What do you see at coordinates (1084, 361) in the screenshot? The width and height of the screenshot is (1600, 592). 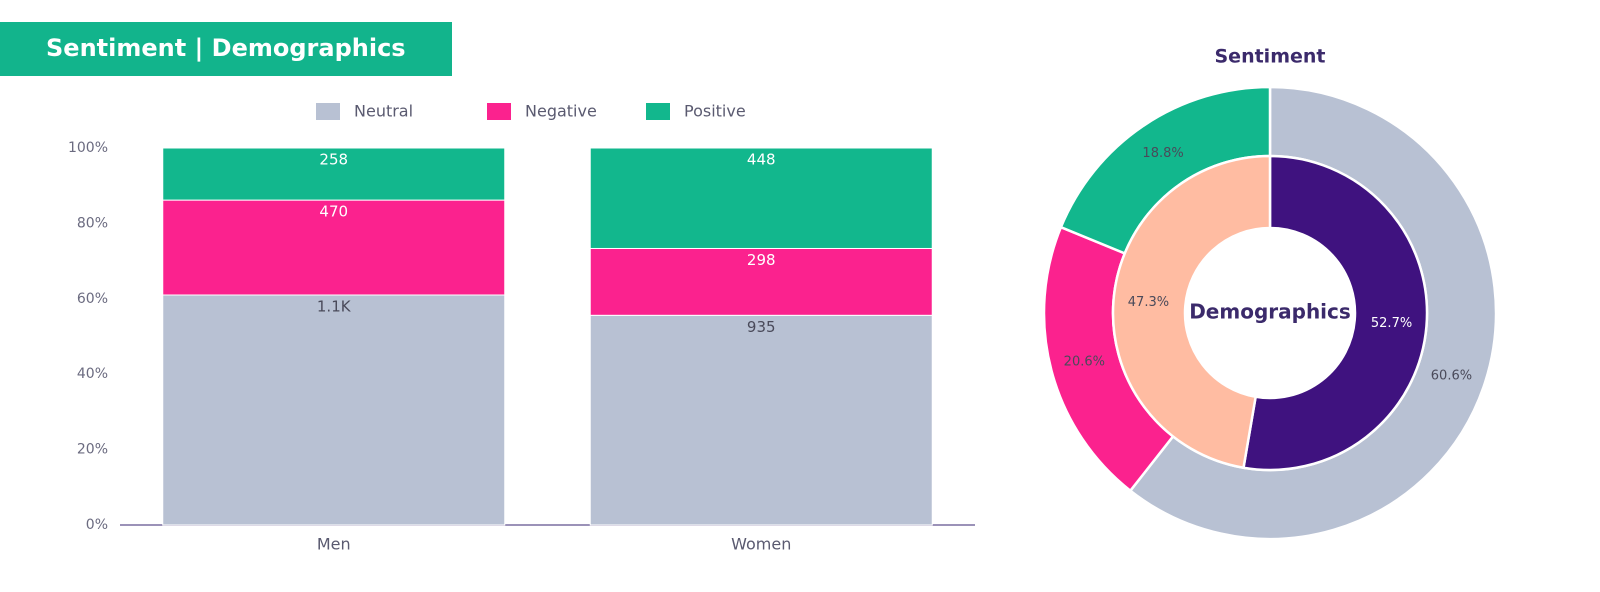 I see `slice-label: 20.6%` at bounding box center [1084, 361].